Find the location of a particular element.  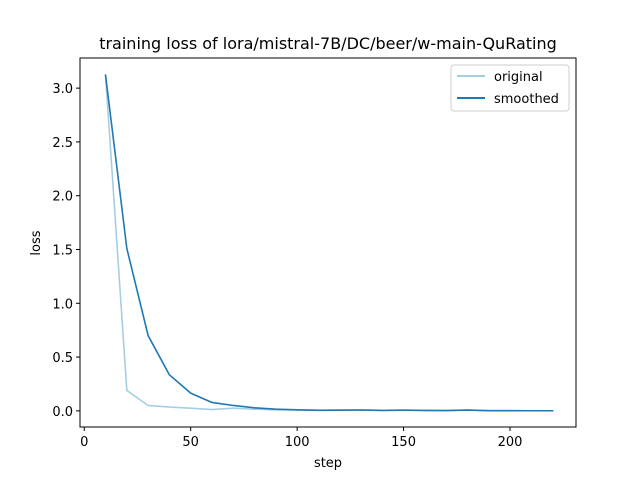

y-tick-label: 2.0 is located at coordinates (62, 197).